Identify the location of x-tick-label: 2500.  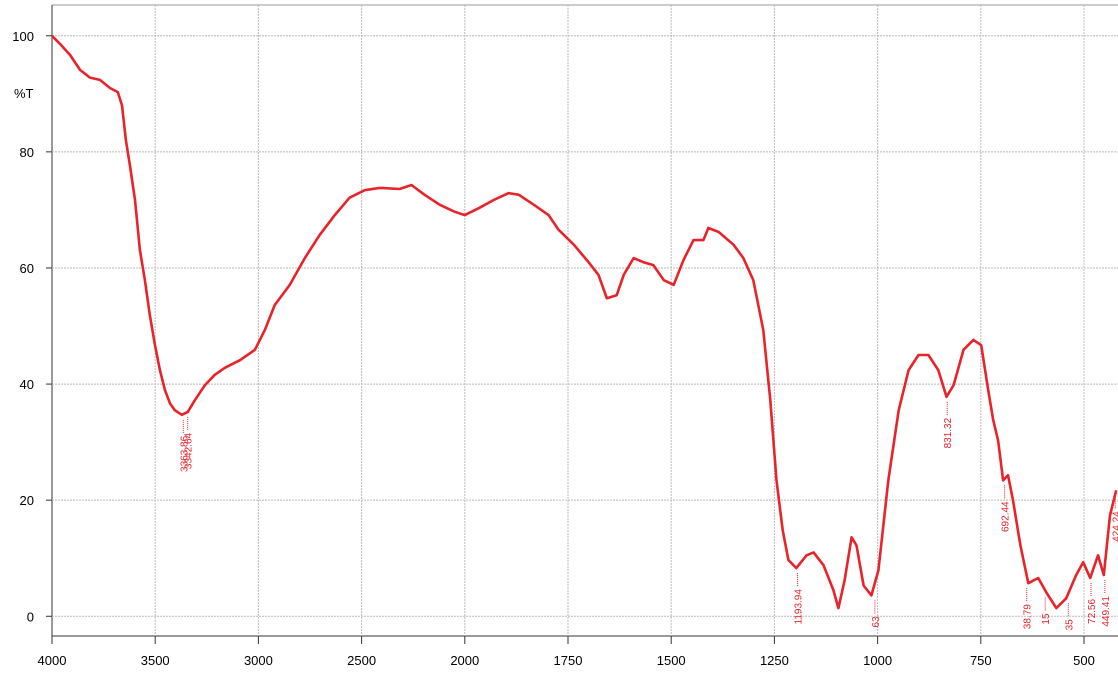
(361, 660).